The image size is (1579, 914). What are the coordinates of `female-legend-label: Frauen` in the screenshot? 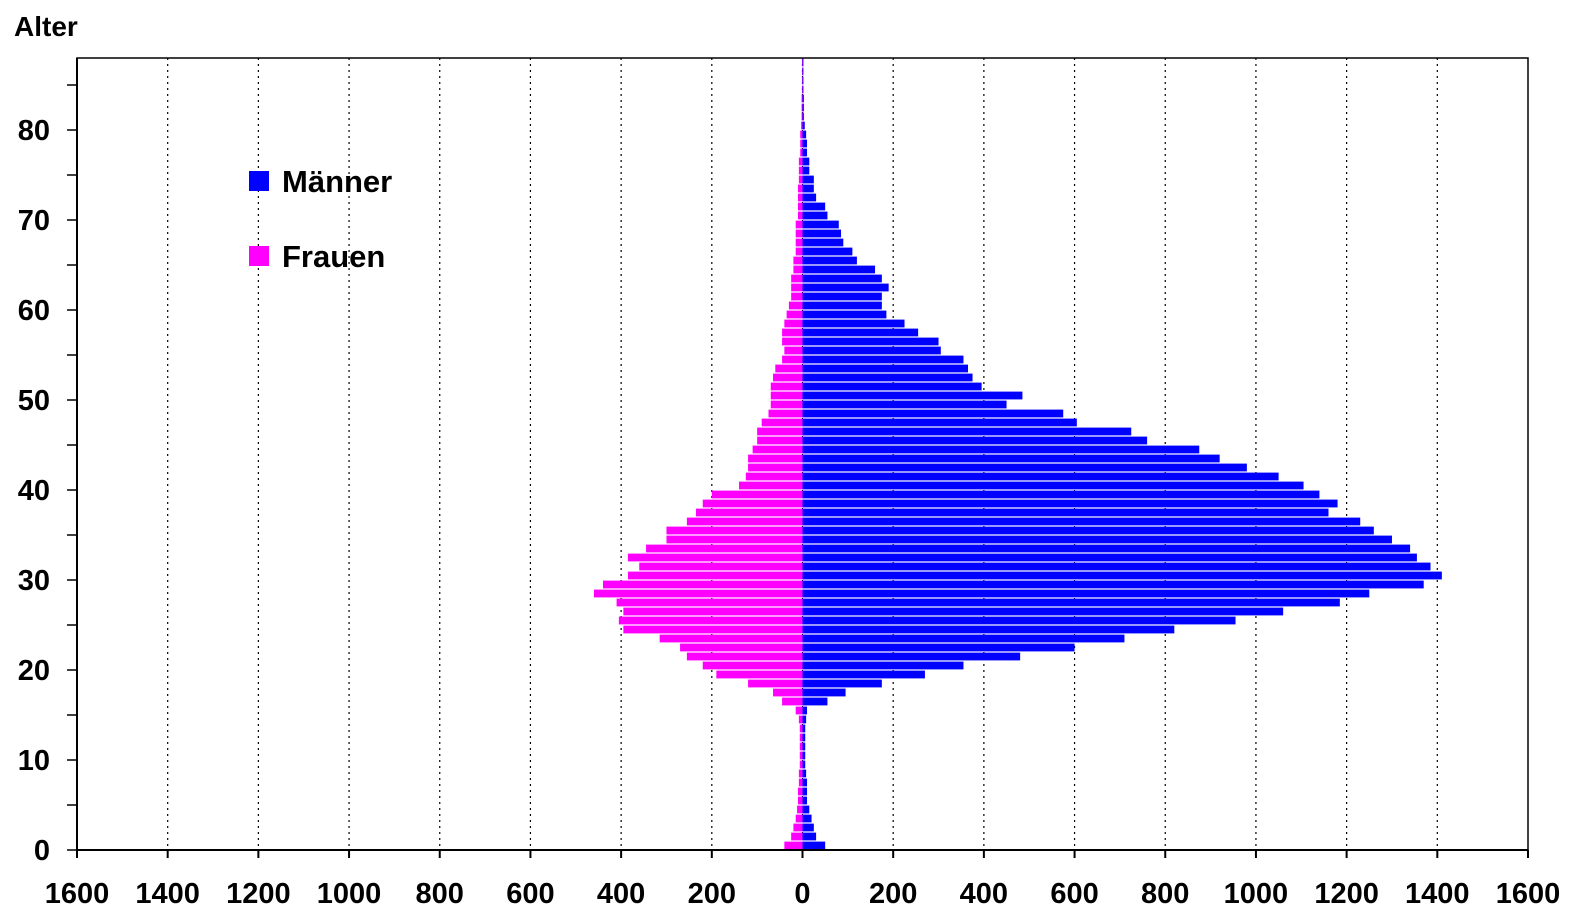 It's located at (333, 256).